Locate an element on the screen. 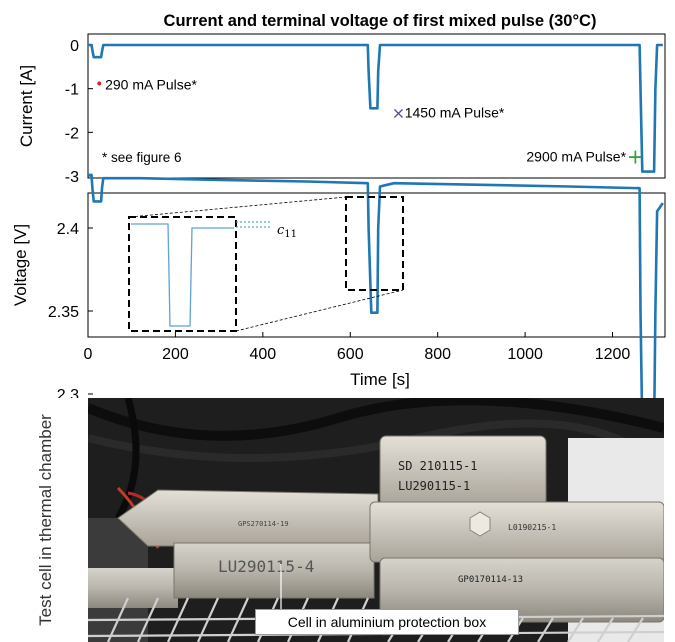 This screenshot has height=642, width=675. zoom-connector-top is located at coordinates (238, 207).